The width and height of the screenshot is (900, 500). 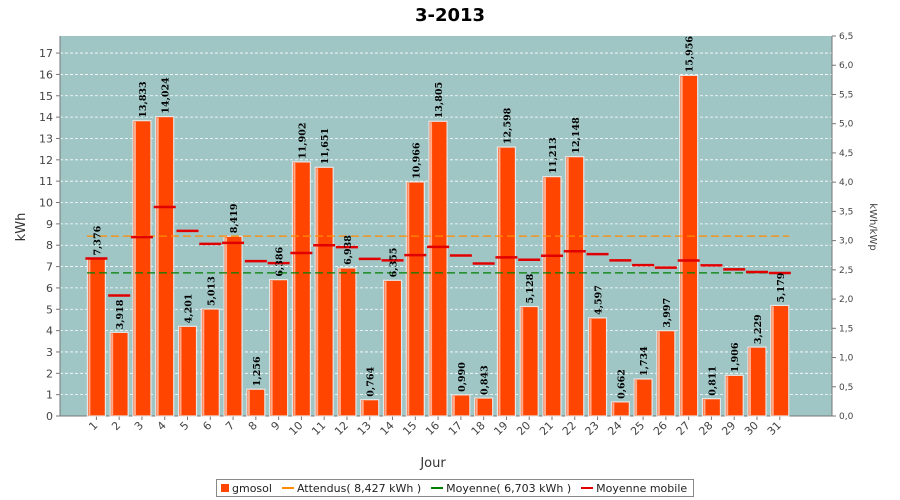 I want to click on data-label: 14,024, so click(x=166, y=95).